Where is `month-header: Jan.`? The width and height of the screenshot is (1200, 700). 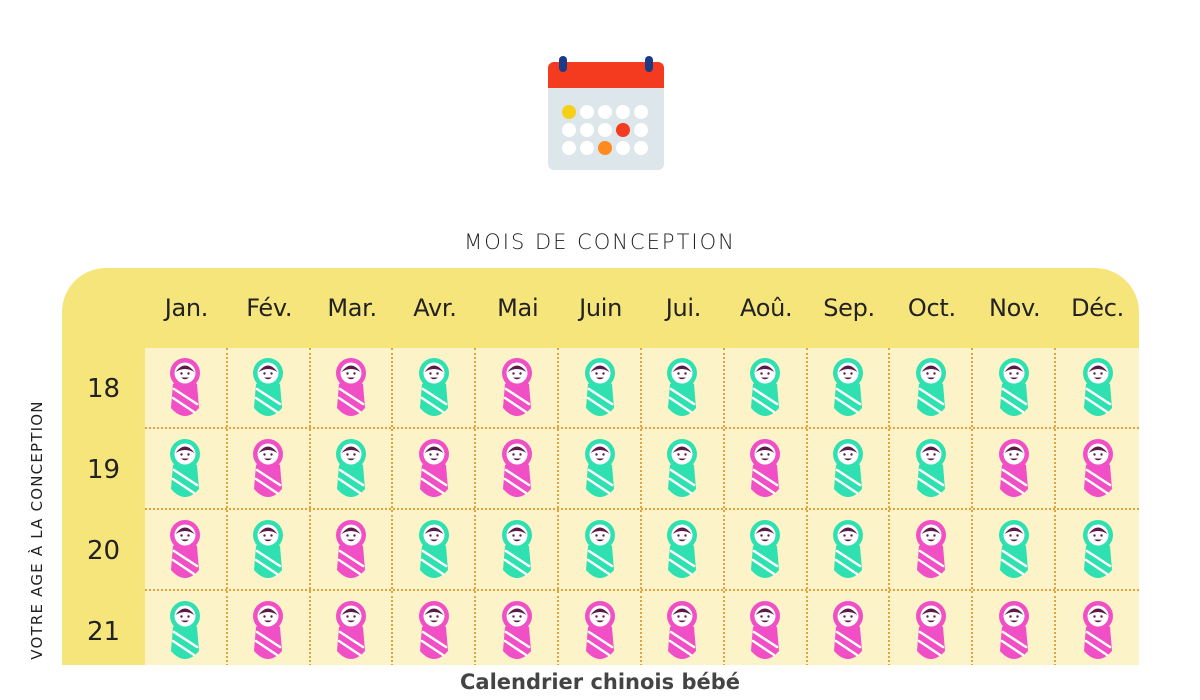 month-header: Jan. is located at coordinates (186, 308).